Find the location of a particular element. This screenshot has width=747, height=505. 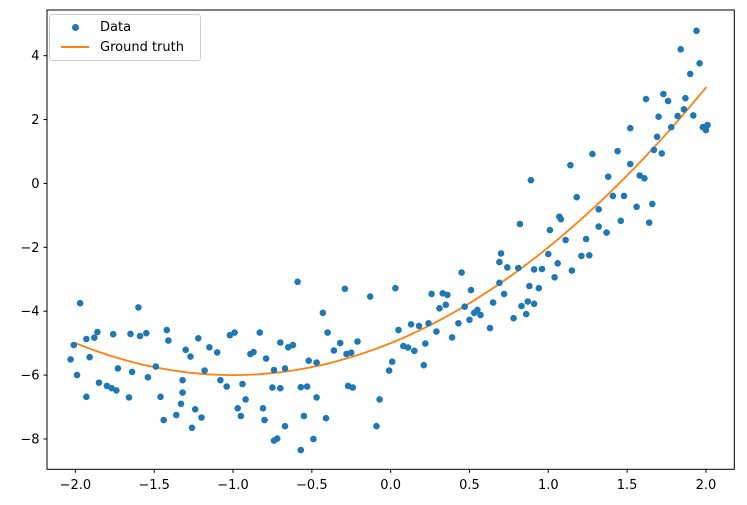

x-tick-label: 2.0 is located at coordinates (706, 485).